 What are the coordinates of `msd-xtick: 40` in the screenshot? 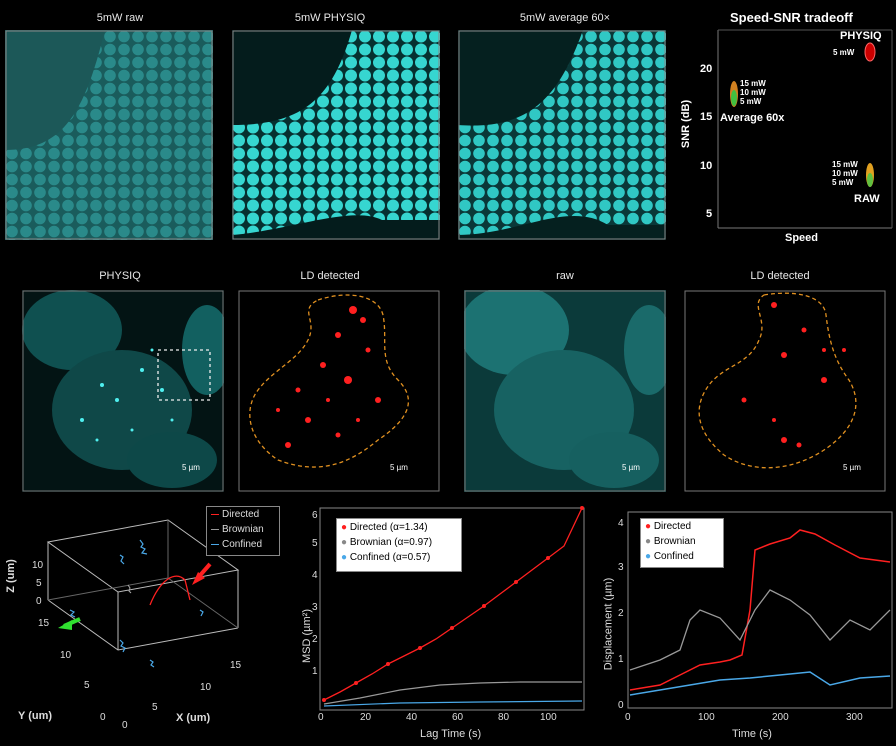 It's located at (412, 717).